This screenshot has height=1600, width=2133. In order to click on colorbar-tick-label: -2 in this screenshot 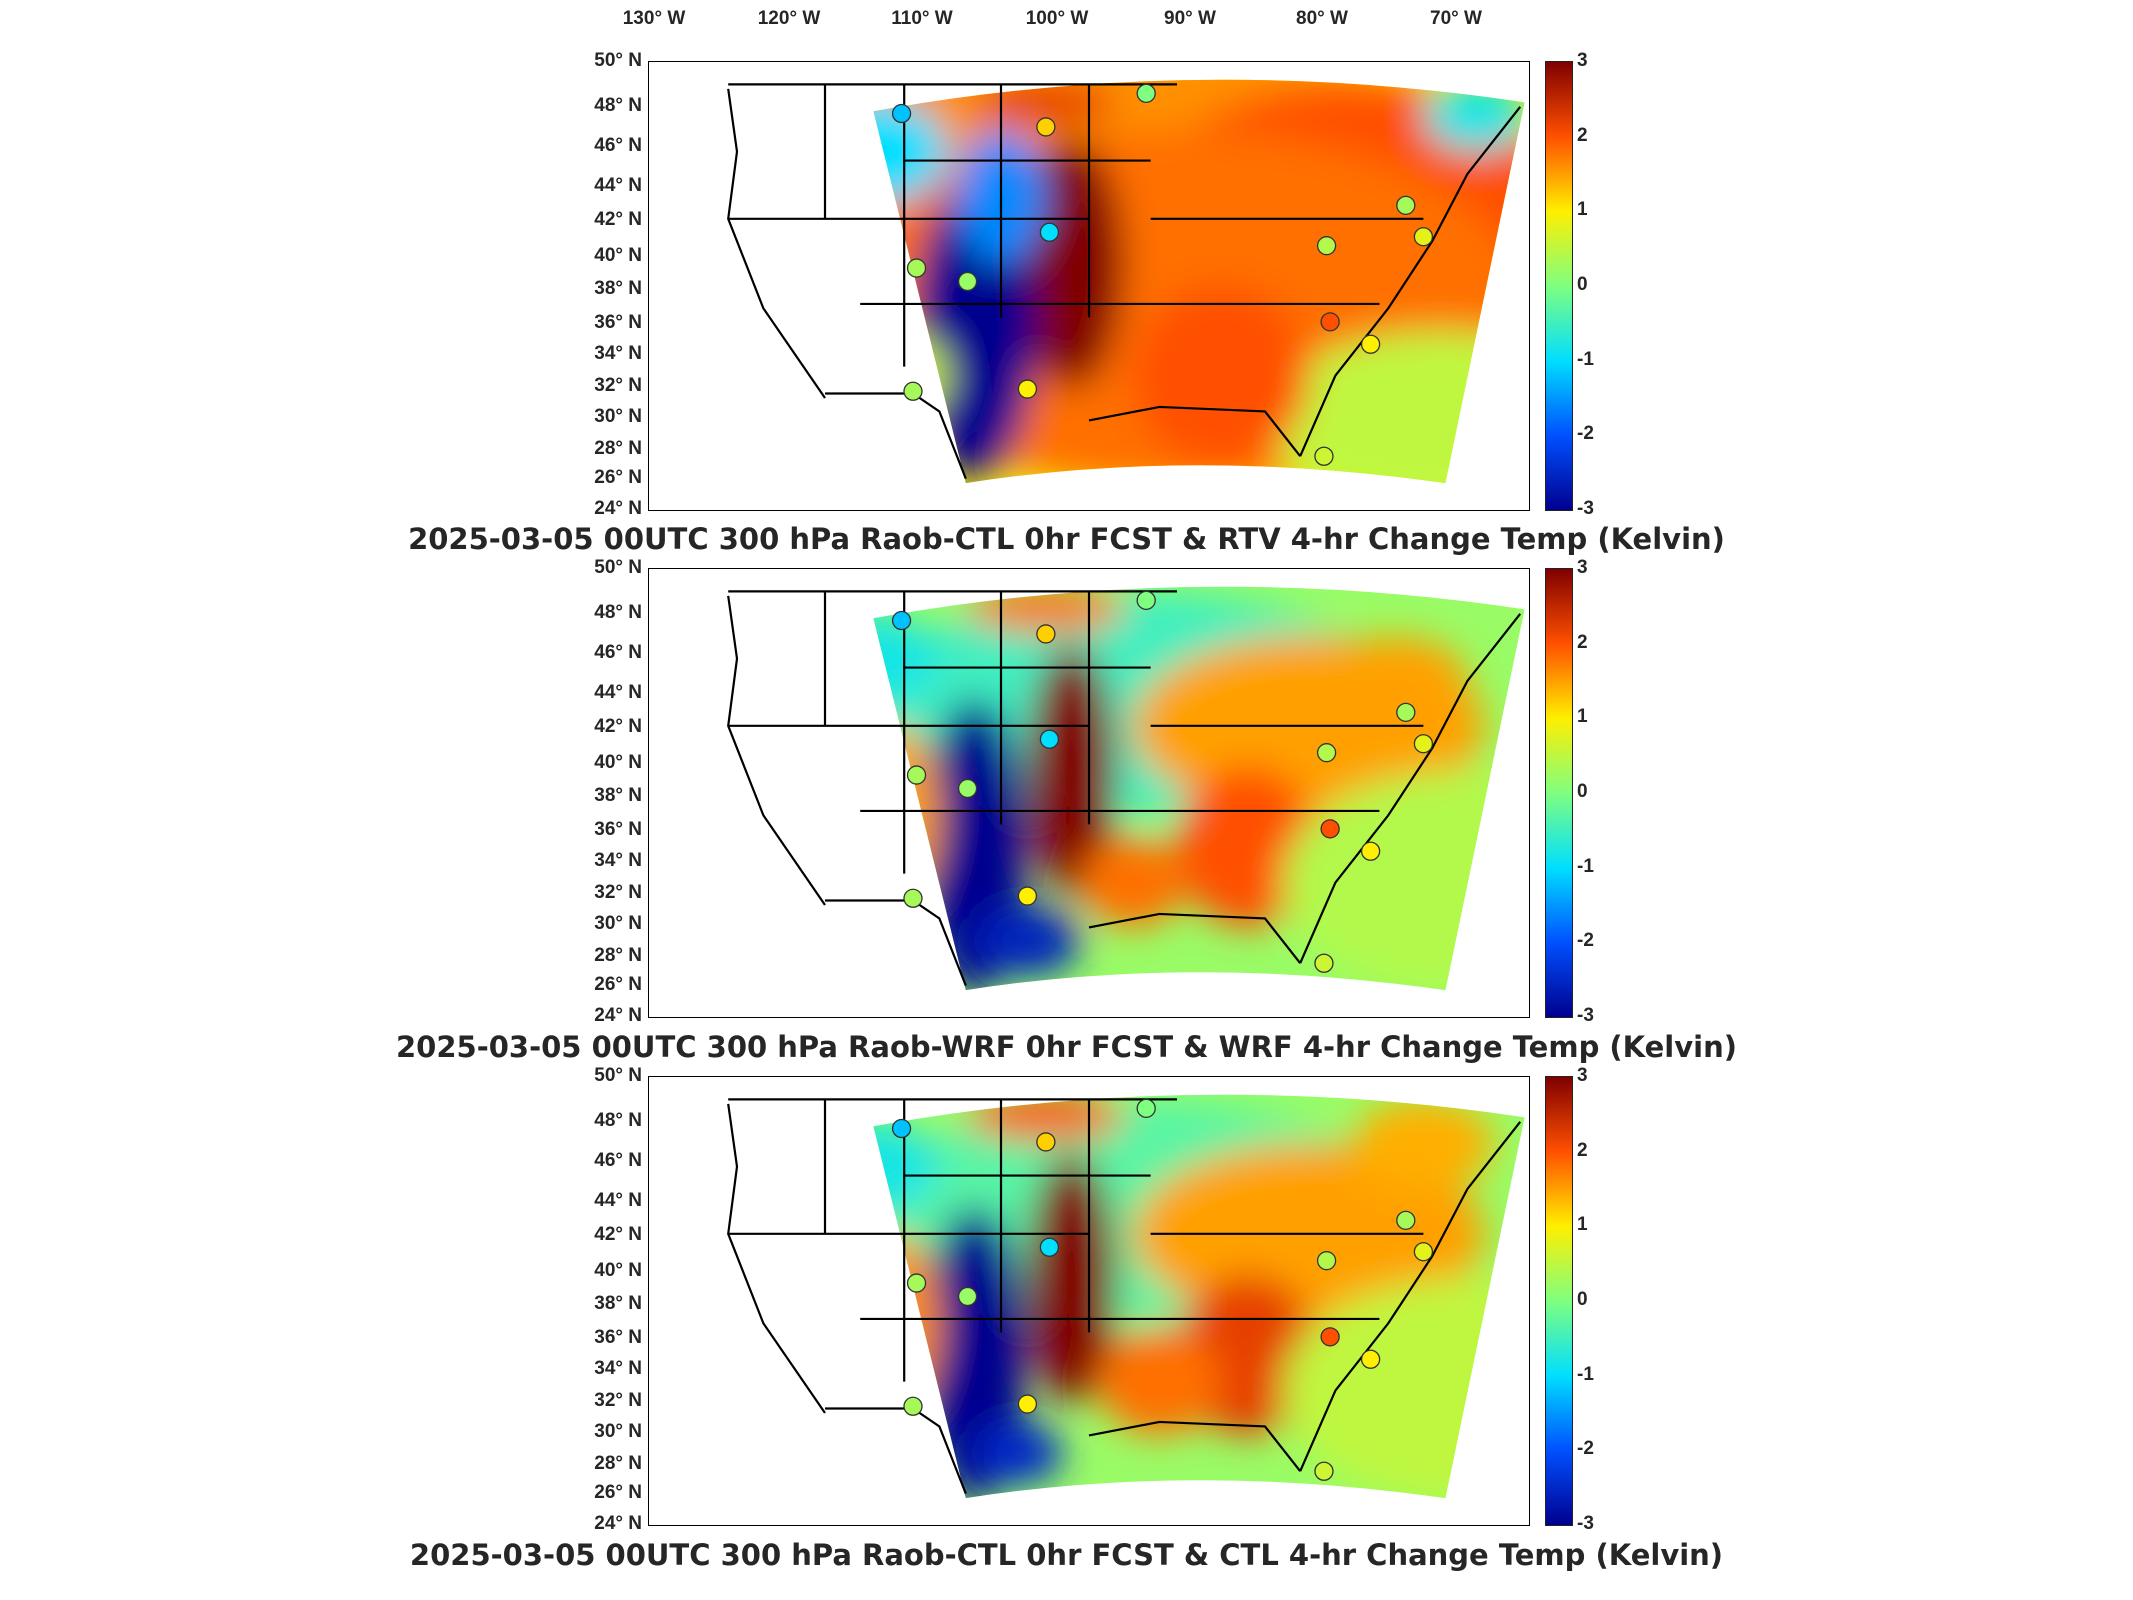, I will do `click(1585, 1449)`.